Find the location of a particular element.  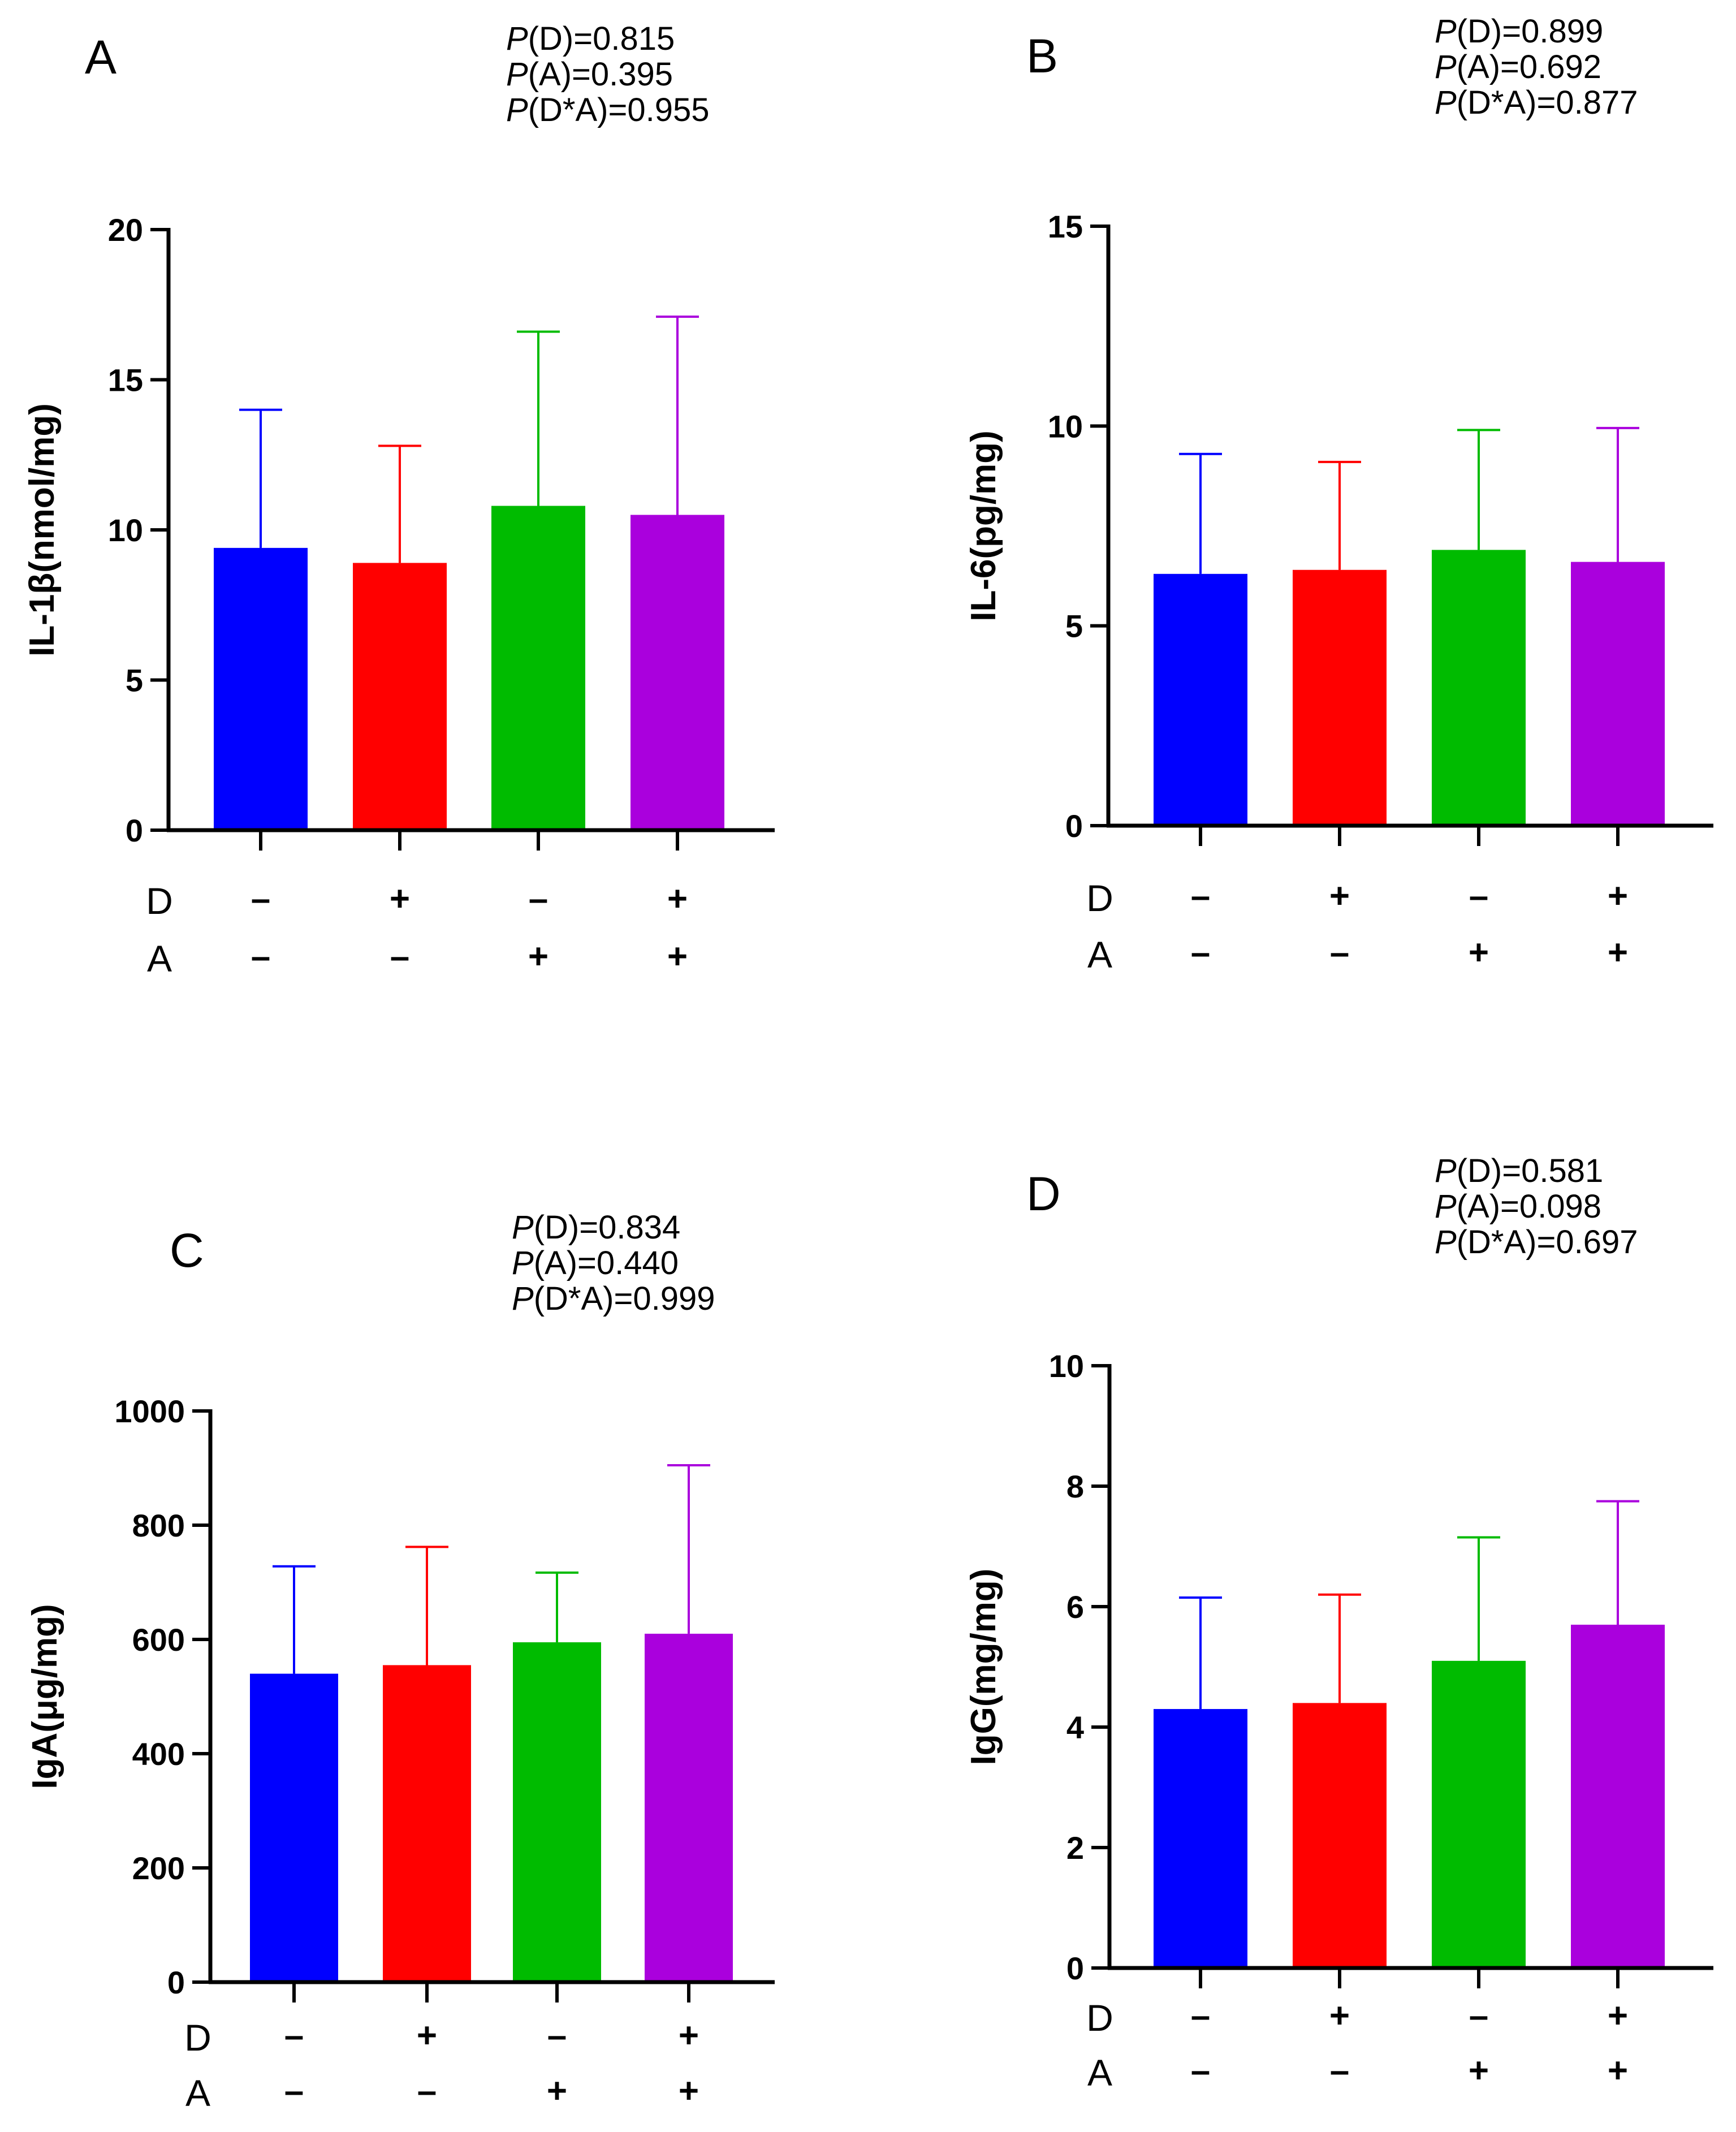

p-value-text: (A)=0.395 is located at coordinates (600, 75).